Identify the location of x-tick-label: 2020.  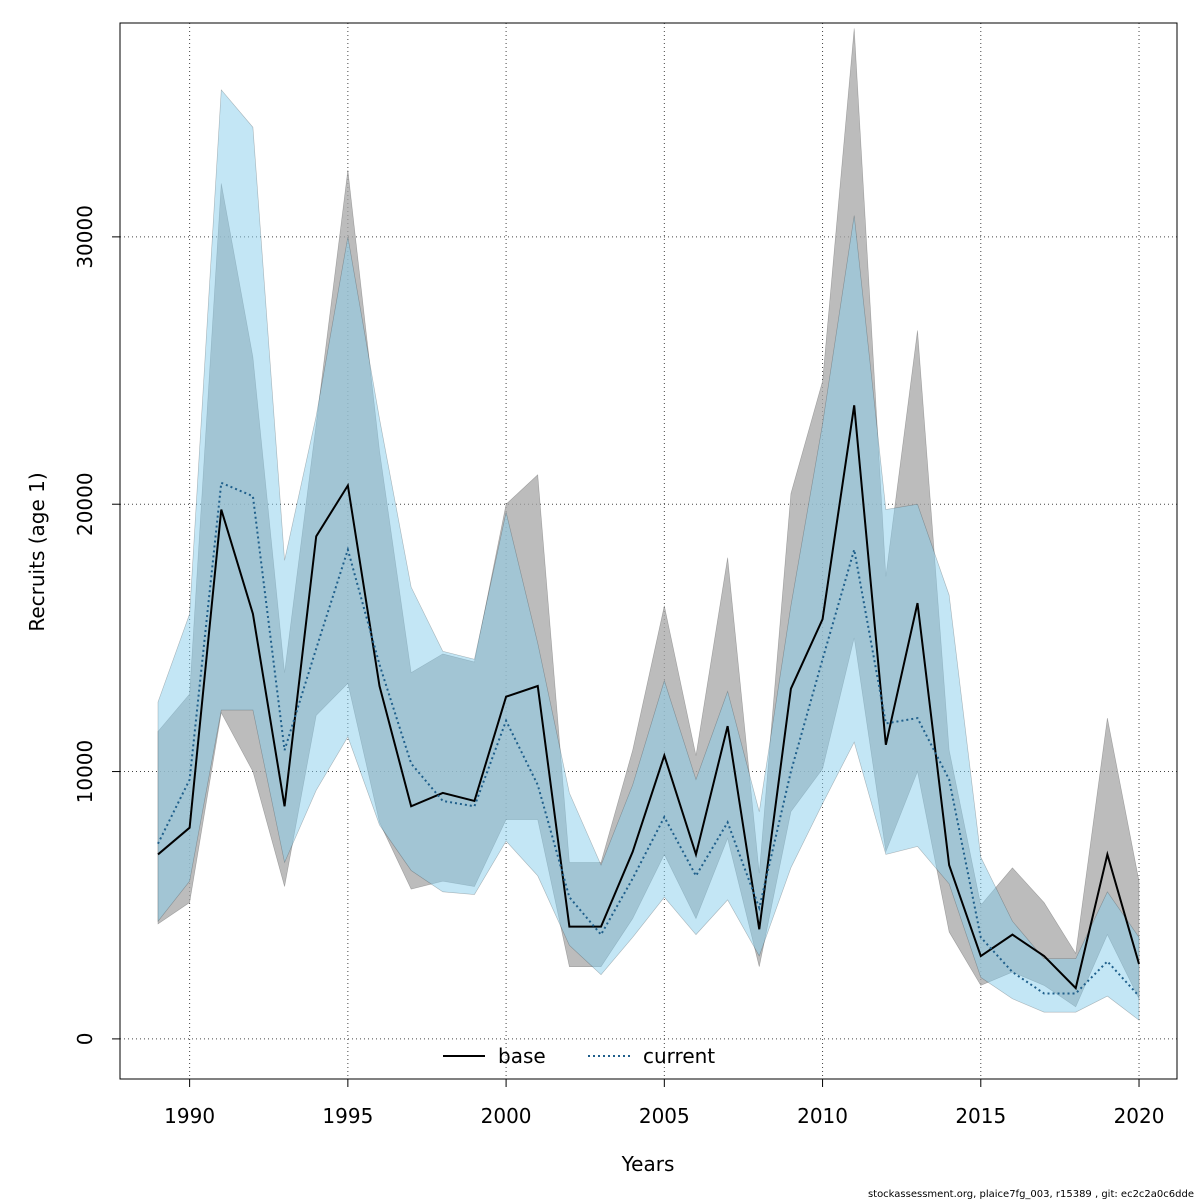
(1139, 1116).